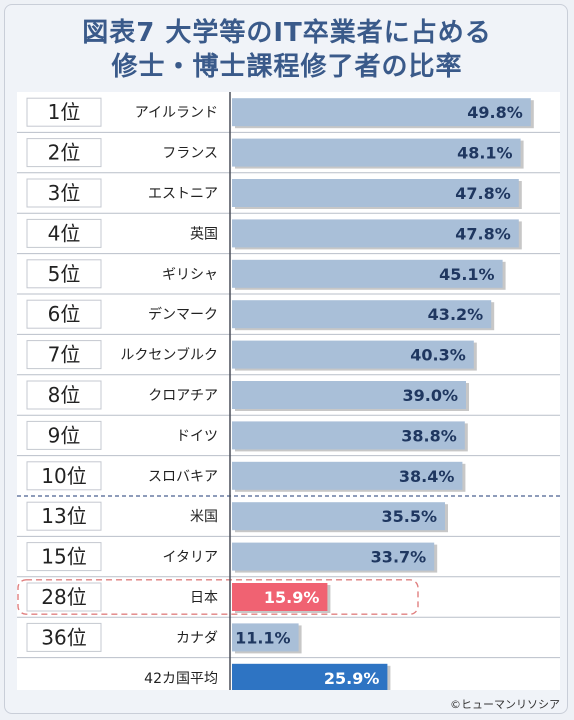 Image resolution: width=574 pixels, height=720 pixels. What do you see at coordinates (467, 274) in the screenshot?
I see `value-label: 45.1%` at bounding box center [467, 274].